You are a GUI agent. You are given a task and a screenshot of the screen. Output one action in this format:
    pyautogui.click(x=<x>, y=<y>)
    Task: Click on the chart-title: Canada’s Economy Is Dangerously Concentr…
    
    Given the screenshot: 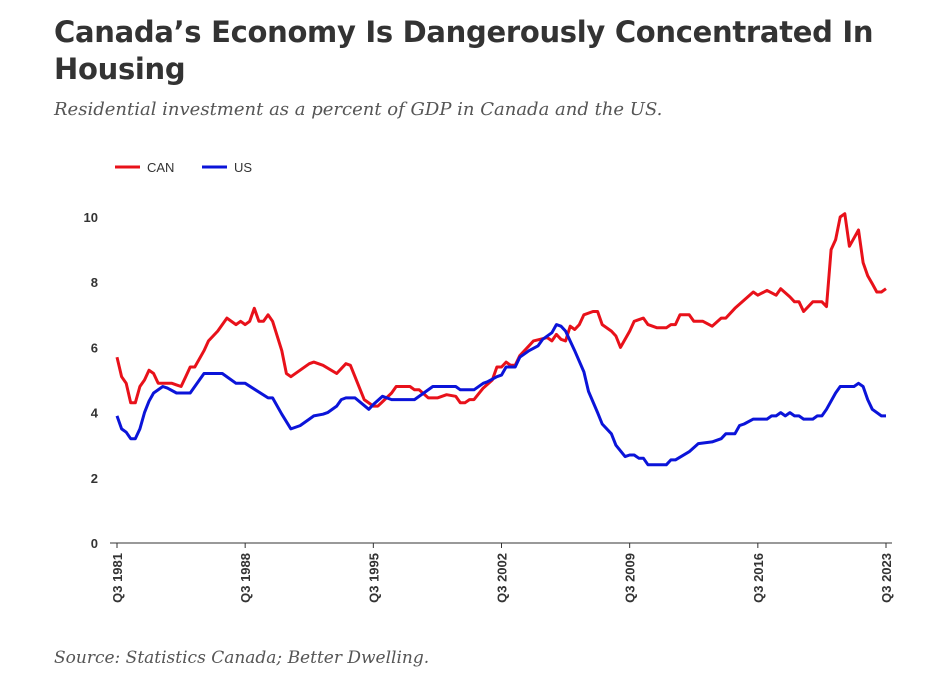 What is the action you would take?
    pyautogui.click(x=464, y=50)
    